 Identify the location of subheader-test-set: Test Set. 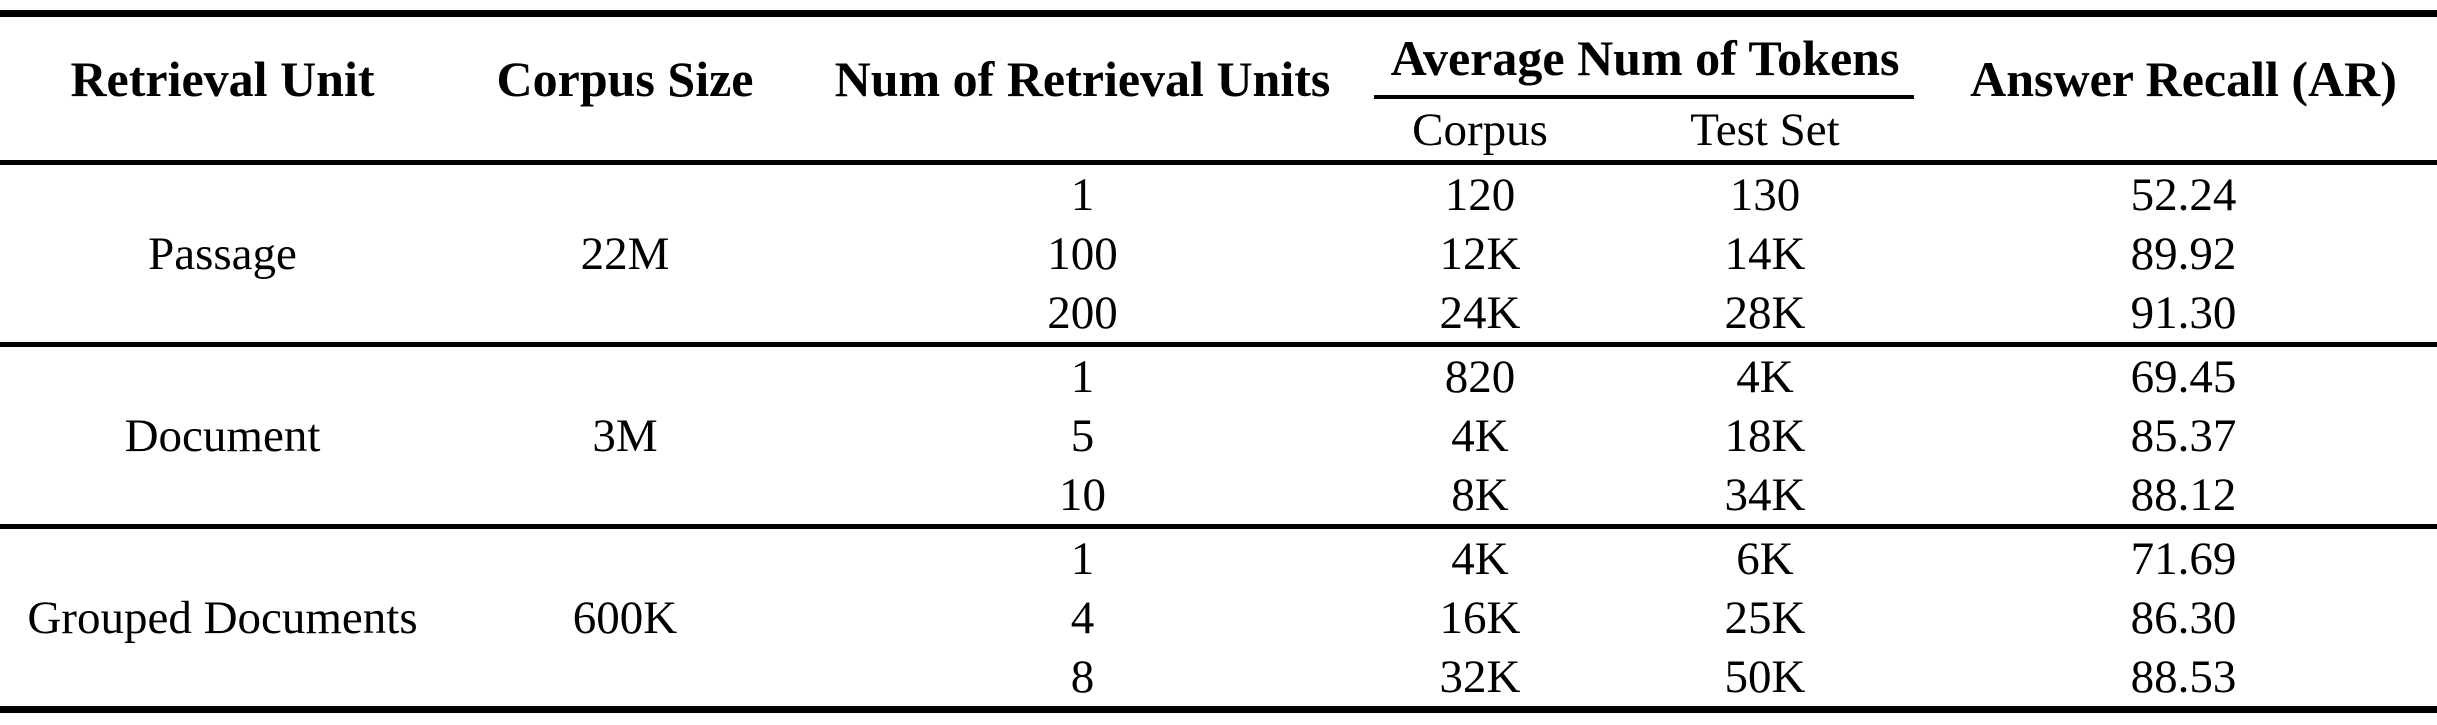
(1765, 129).